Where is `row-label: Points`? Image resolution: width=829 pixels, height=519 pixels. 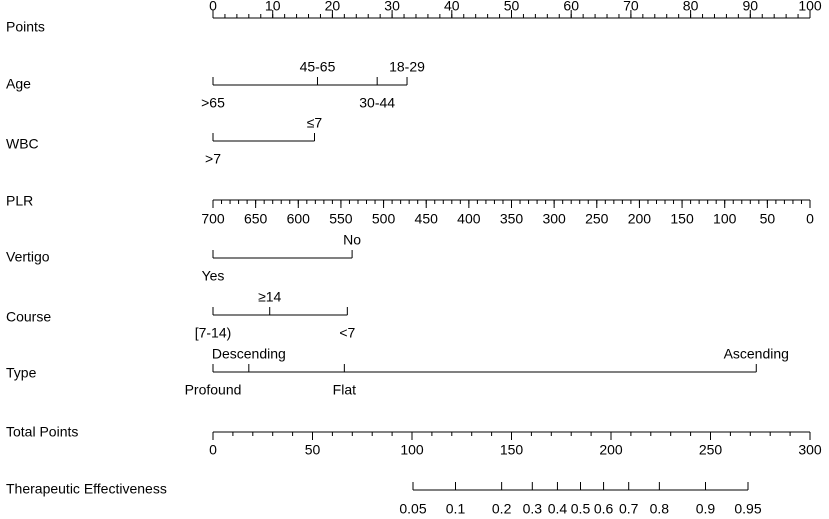 row-label: Points is located at coordinates (25, 27).